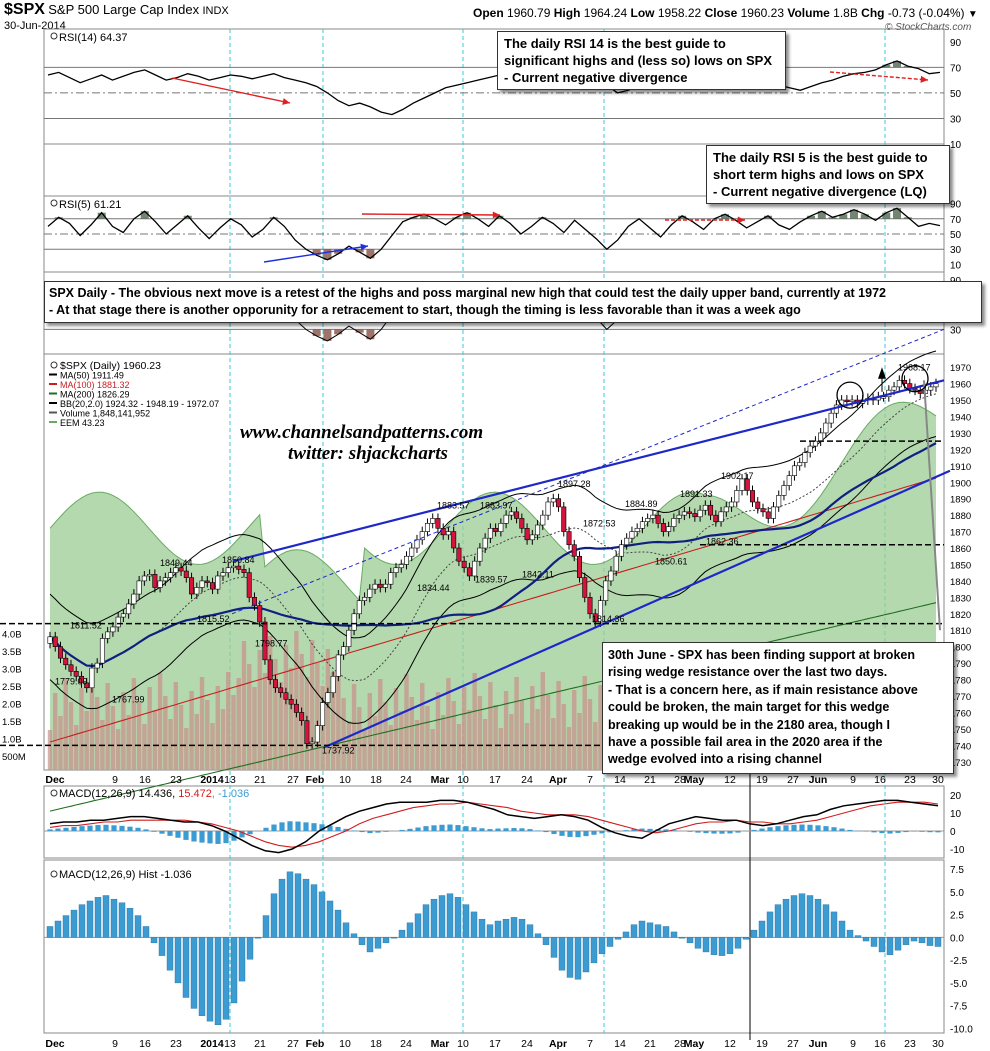 The height and width of the screenshot is (1051, 990). I want to click on macd-tick-label: 0, so click(953, 832).